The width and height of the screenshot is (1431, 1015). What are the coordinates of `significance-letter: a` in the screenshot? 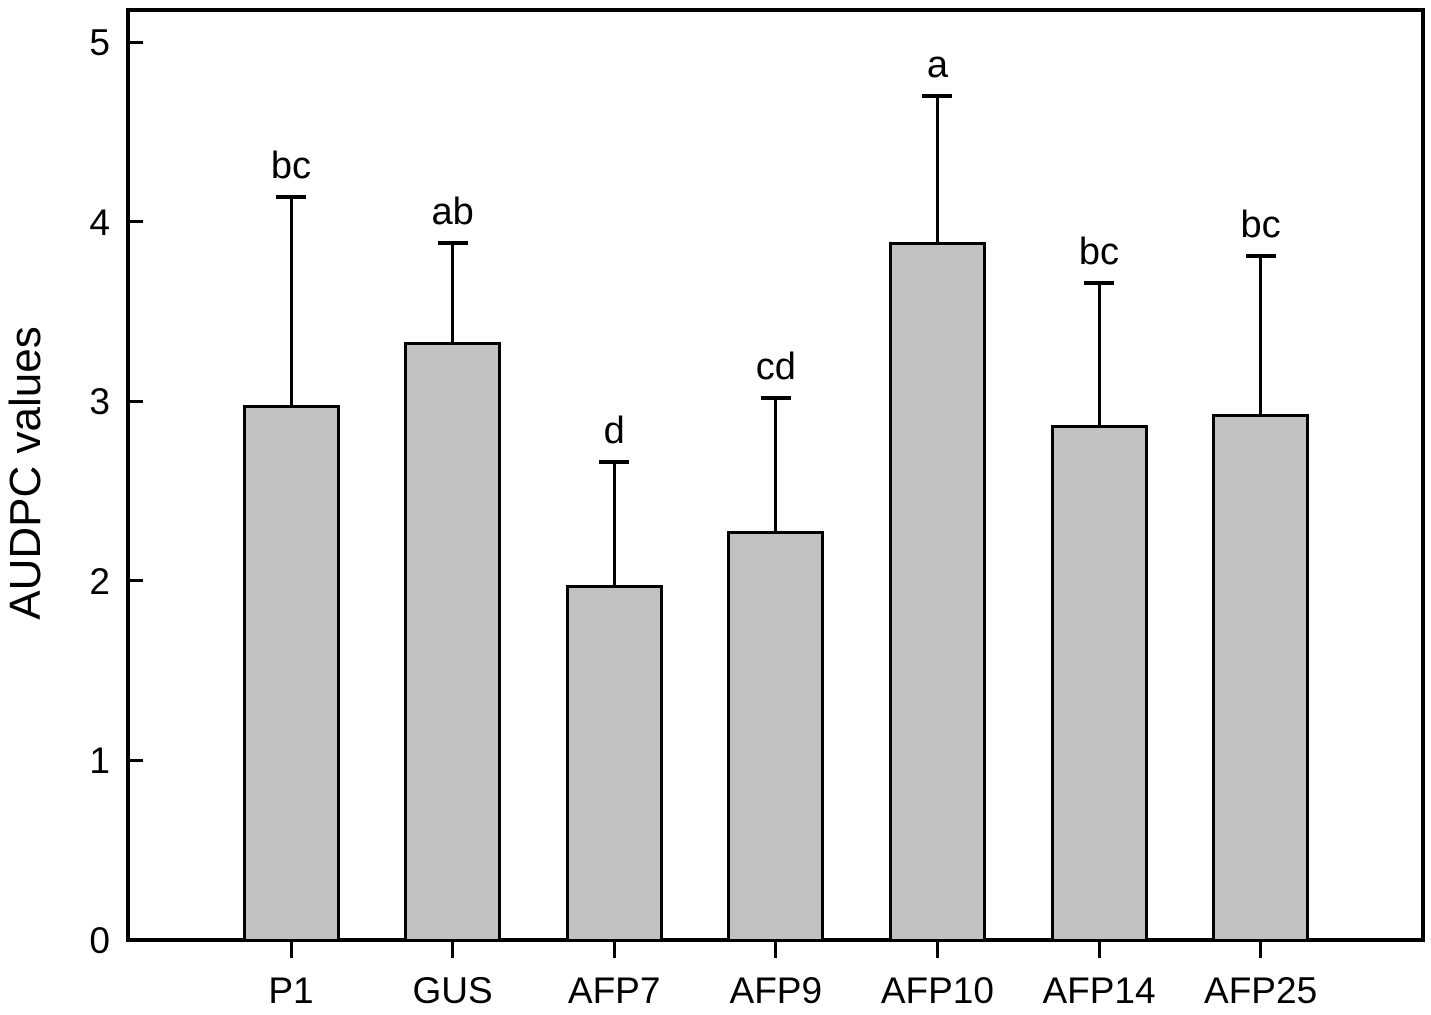 It's located at (937, 65).